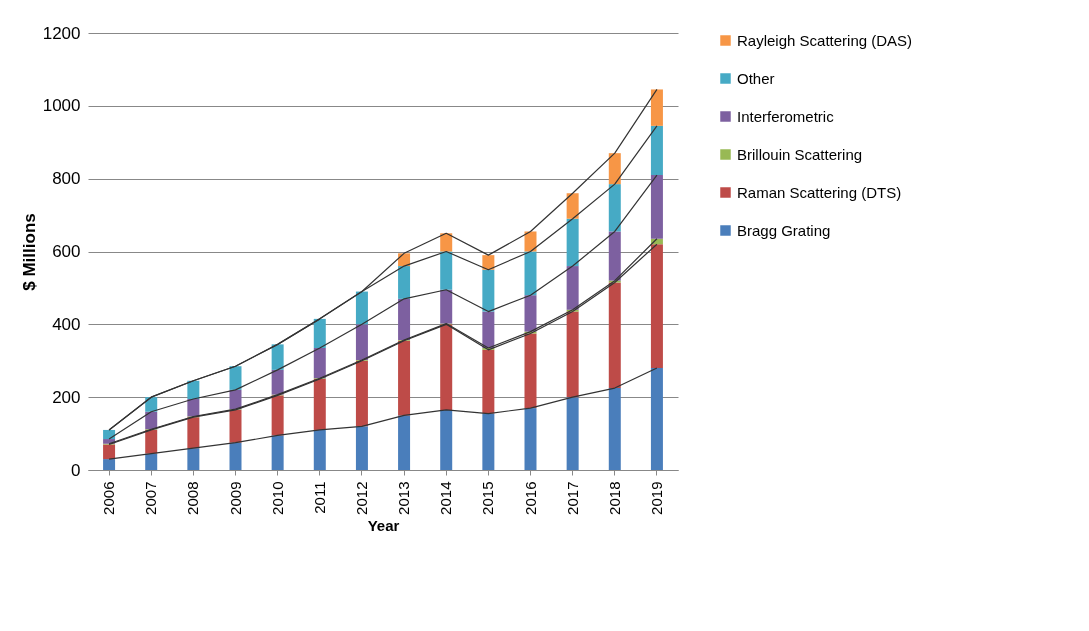 The width and height of the screenshot is (1089, 631). I want to click on x-tick-label: 2015, so click(488, 498).